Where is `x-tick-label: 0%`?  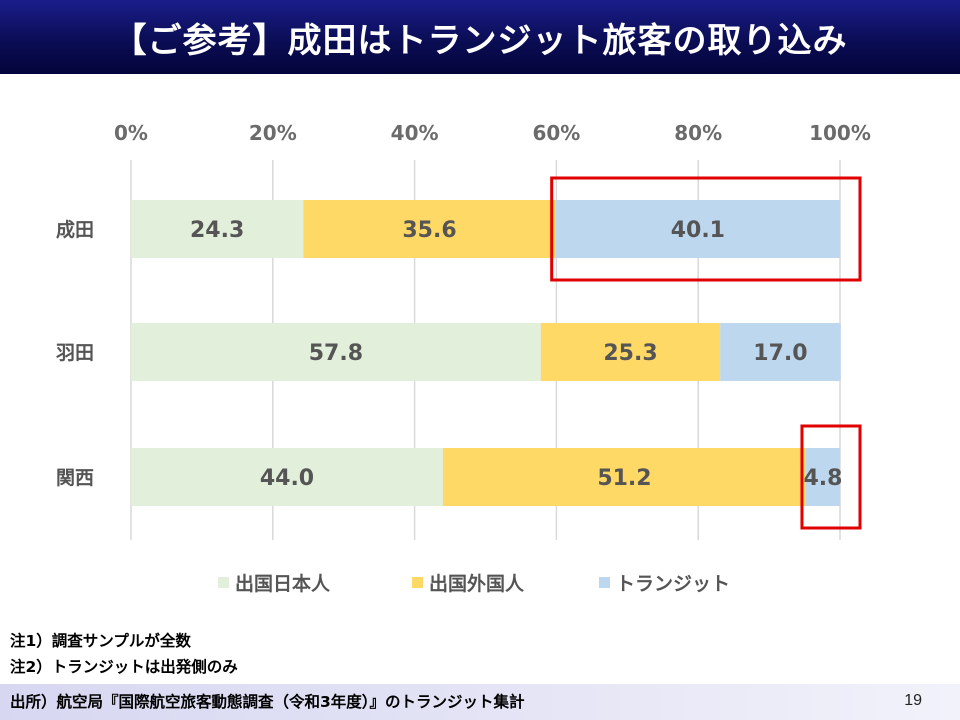 x-tick-label: 0% is located at coordinates (131, 133).